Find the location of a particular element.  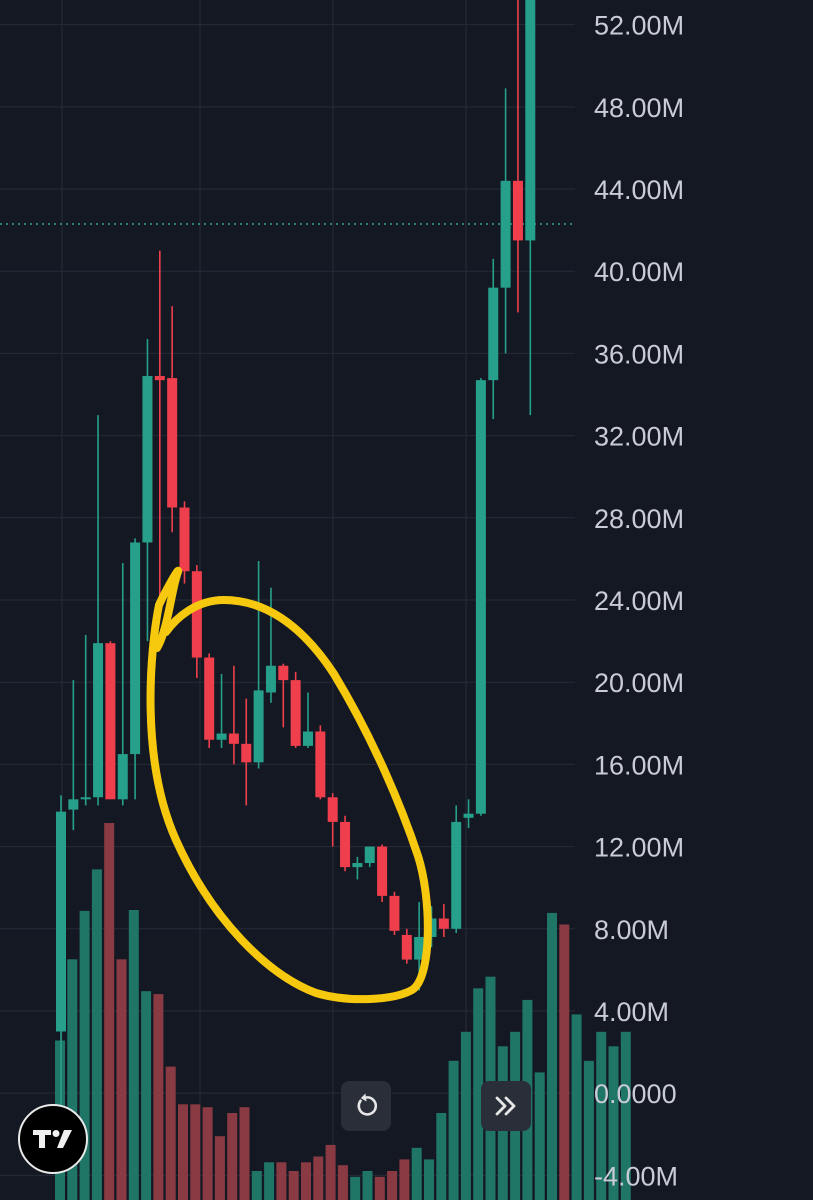

annotation-layer is located at coordinates (289, 785).